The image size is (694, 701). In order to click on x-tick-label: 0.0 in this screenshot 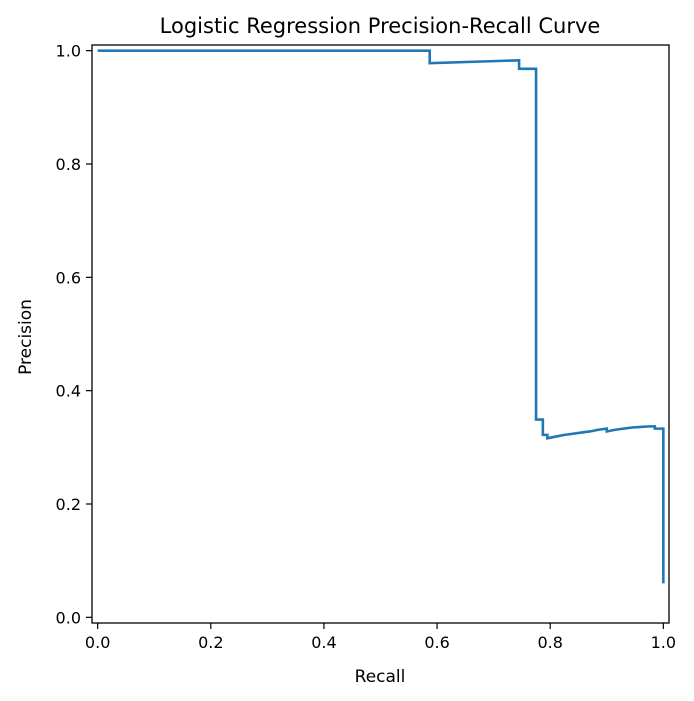, I will do `click(97, 642)`.